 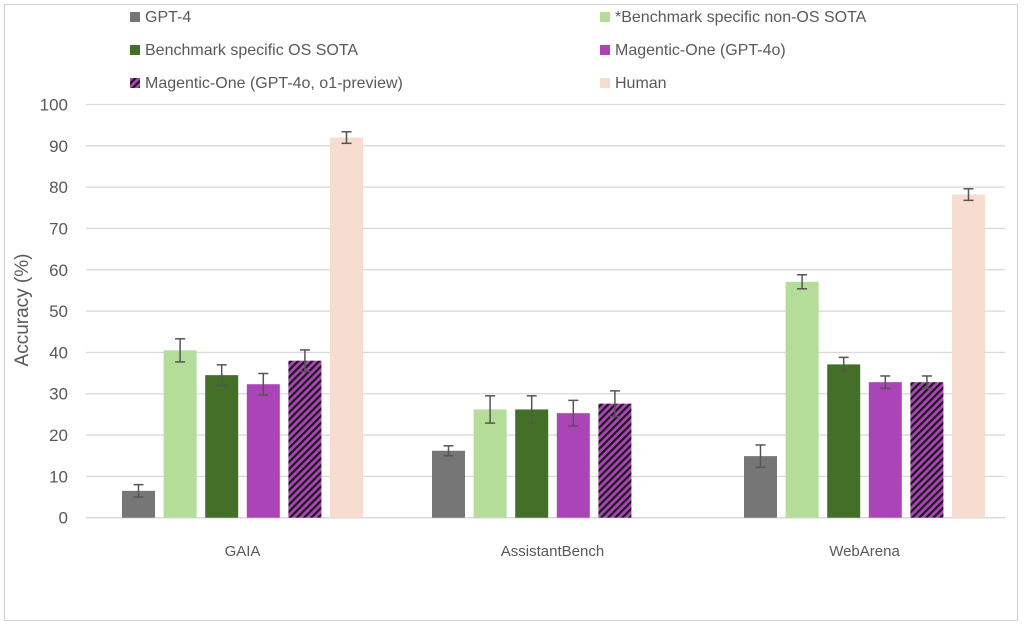 I want to click on legend-item: Human, so click(x=633, y=83).